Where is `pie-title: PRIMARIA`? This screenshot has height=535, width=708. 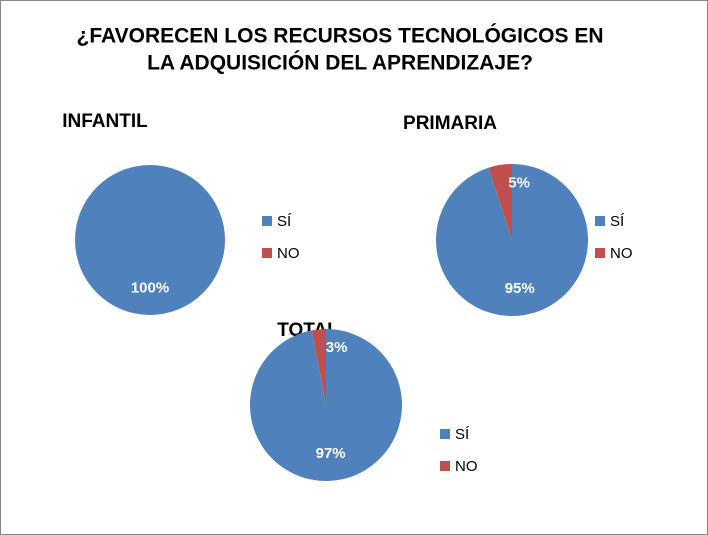 pie-title: PRIMARIA is located at coordinates (450, 123).